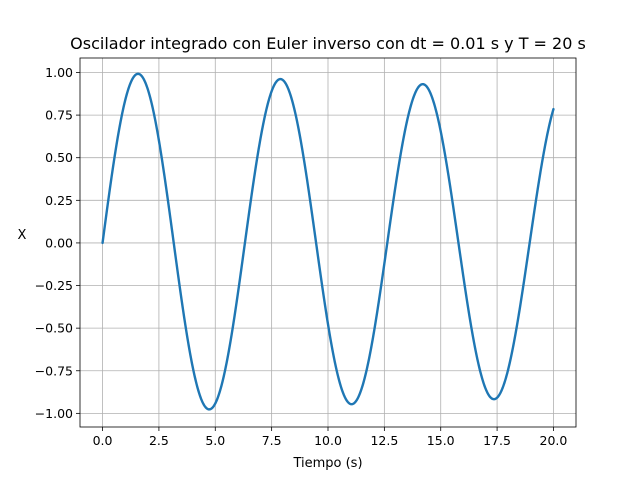  Describe the element at coordinates (54, 328) in the screenshot. I see `y-tick-label: −0.50` at that location.